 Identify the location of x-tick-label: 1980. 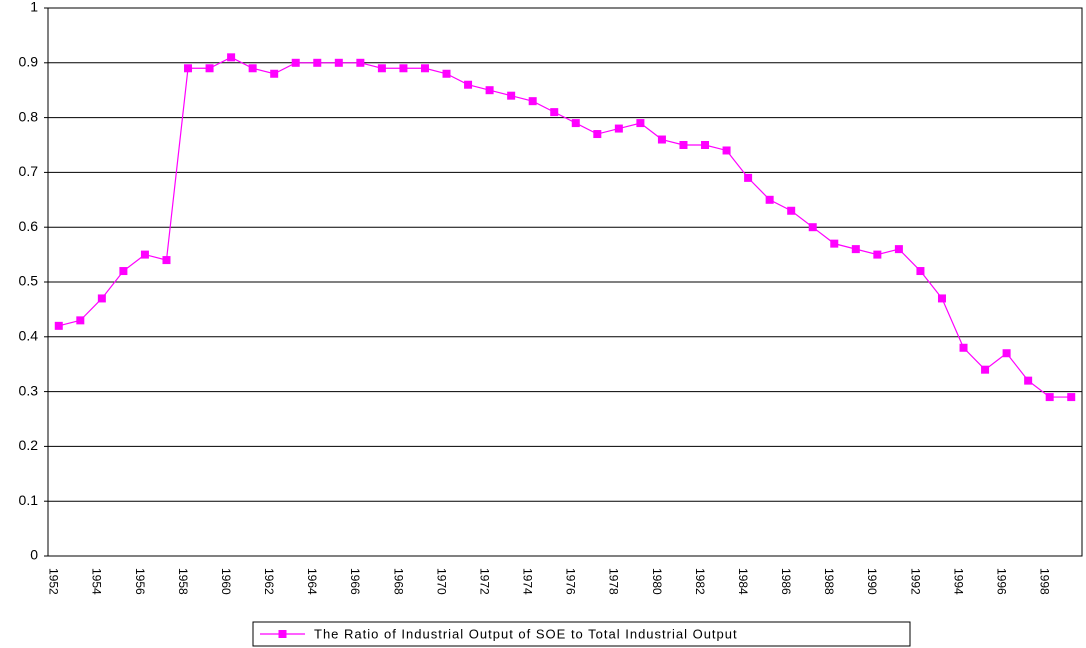
(657, 581).